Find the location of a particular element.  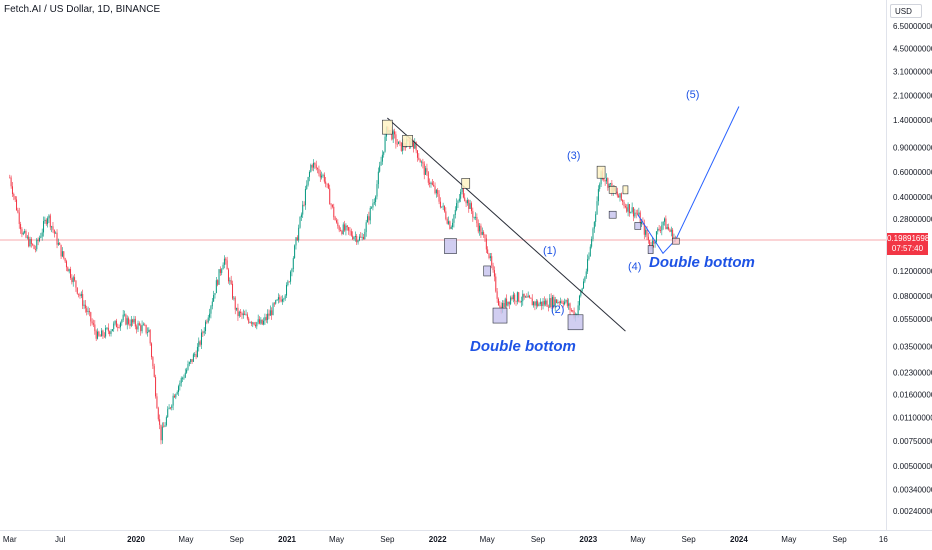

y-tick-label-20: 0.00240000 is located at coordinates (912, 511).